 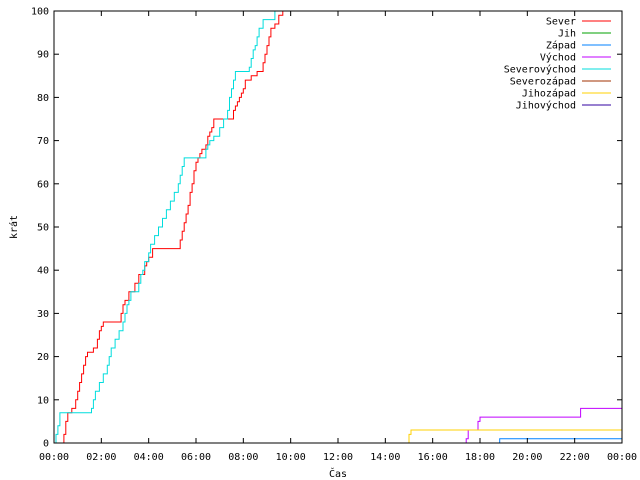 I want to click on y-tick-label: 0, so click(x=46, y=444).